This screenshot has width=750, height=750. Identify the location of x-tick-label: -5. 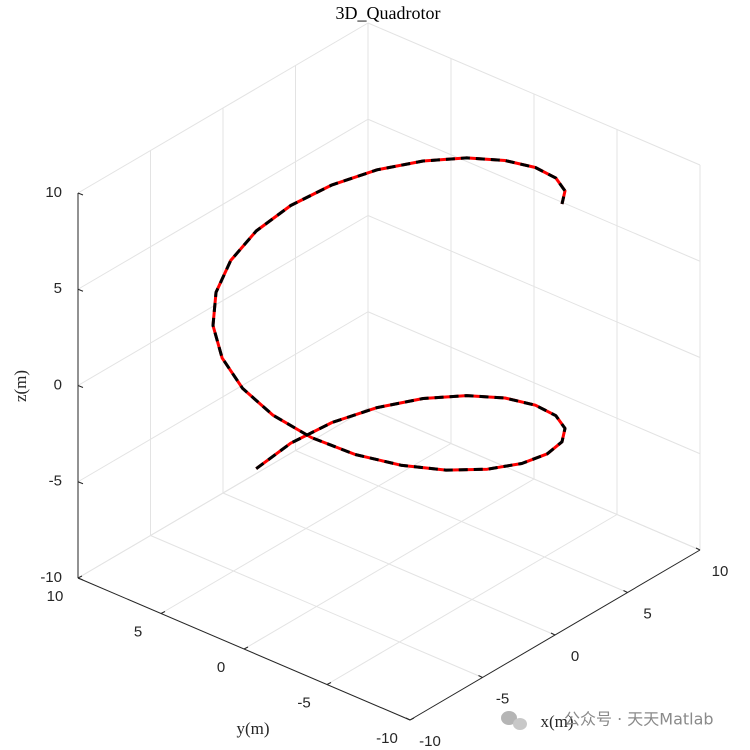
(502, 698).